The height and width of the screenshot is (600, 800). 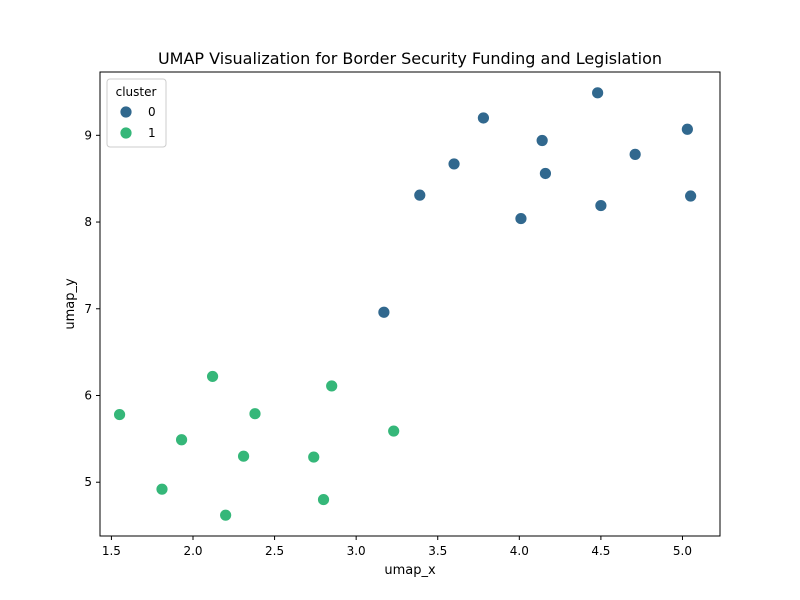 What do you see at coordinates (70, 304) in the screenshot?
I see `y-axis-label: umap_y` at bounding box center [70, 304].